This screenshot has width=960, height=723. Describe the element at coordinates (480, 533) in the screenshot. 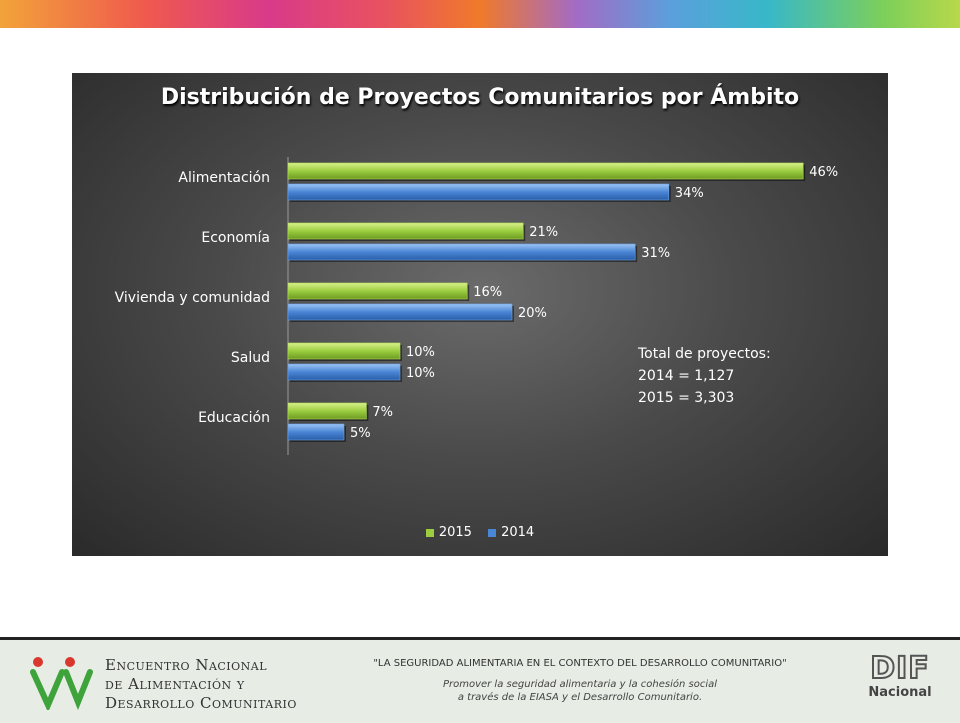

I see `chart-legend: 2015 2014` at that location.